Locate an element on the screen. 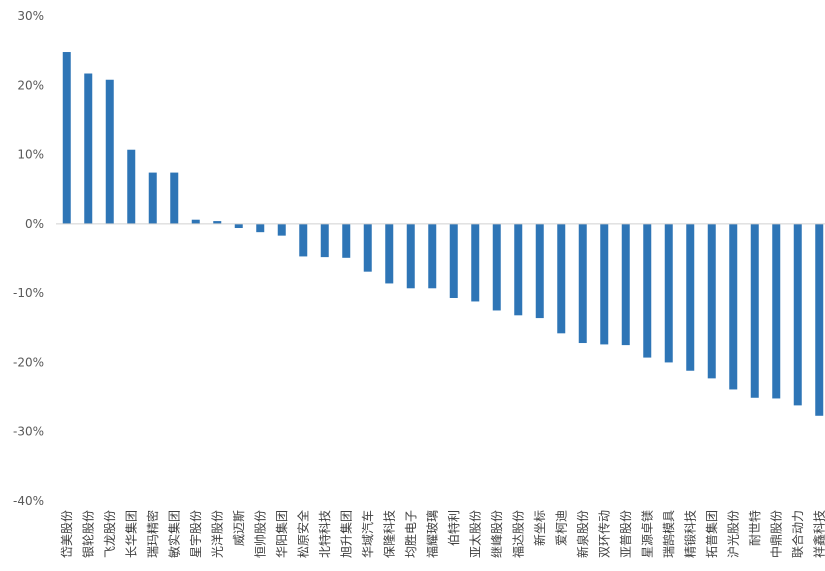  x-category-label: 耐世特 is located at coordinates (754, 528).